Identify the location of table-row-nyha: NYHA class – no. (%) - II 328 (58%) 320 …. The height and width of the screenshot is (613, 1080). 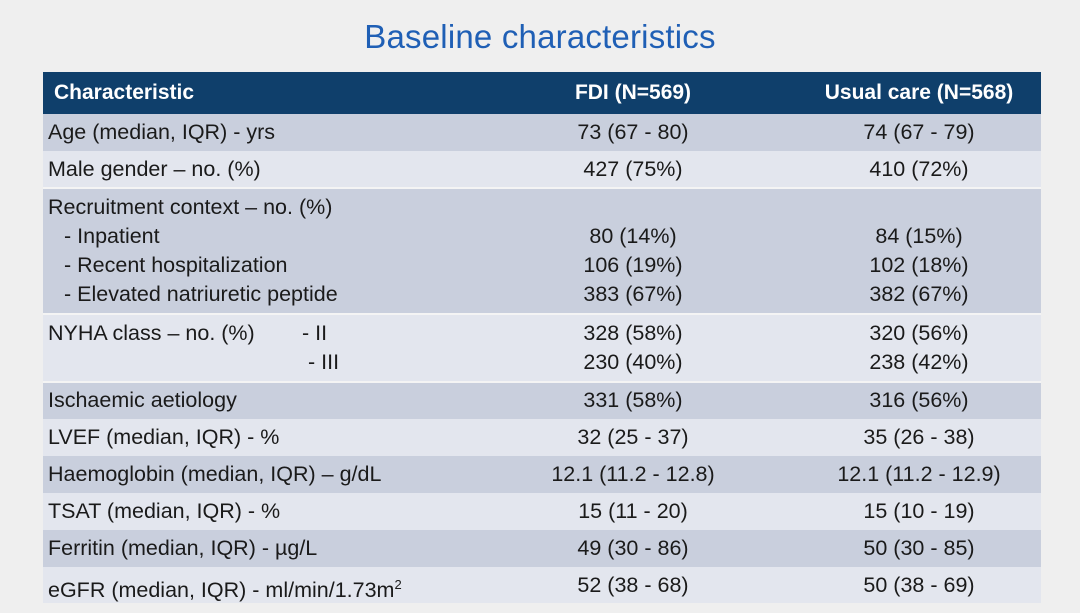
(542, 347).